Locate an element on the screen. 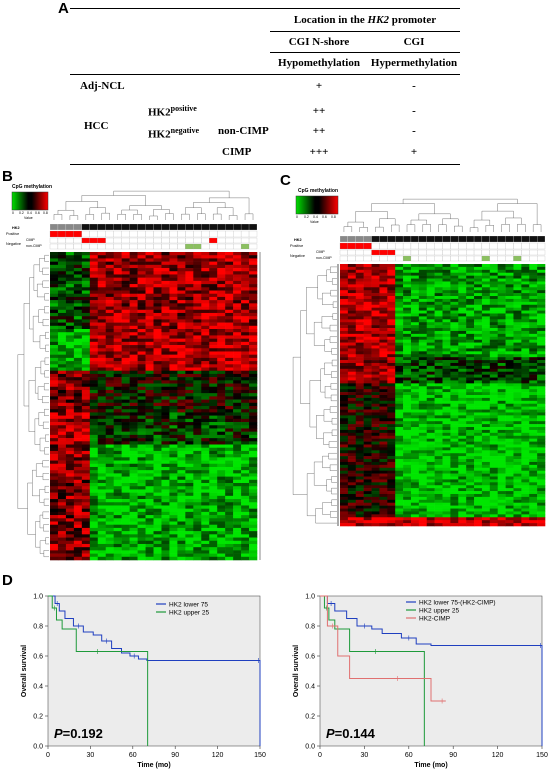  table-row2-col2: - is located at coordinates (414, 111).